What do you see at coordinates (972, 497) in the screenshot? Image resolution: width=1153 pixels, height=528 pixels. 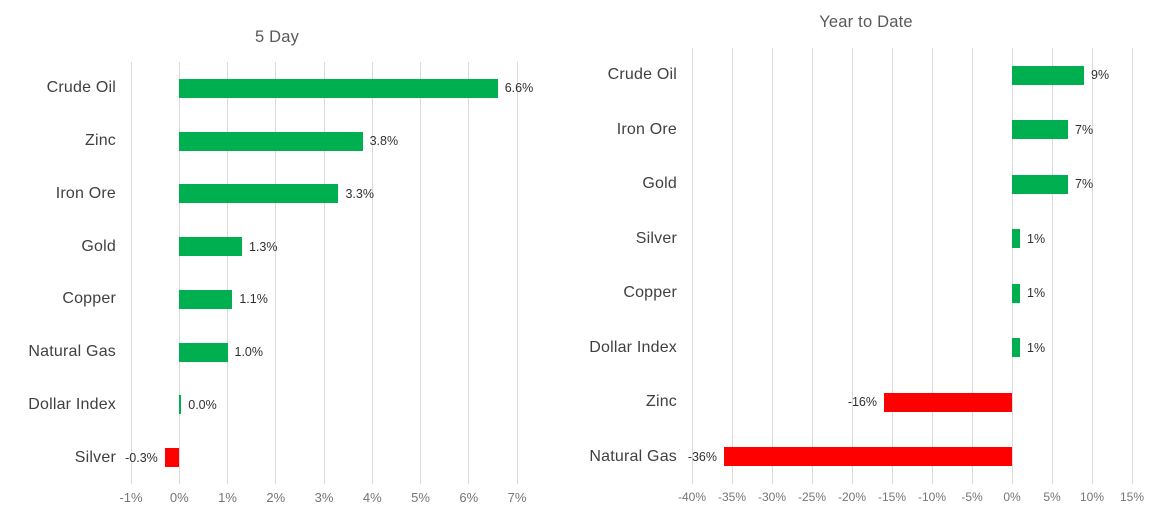 I see `x-axis-tick-label: -5%` at bounding box center [972, 497].